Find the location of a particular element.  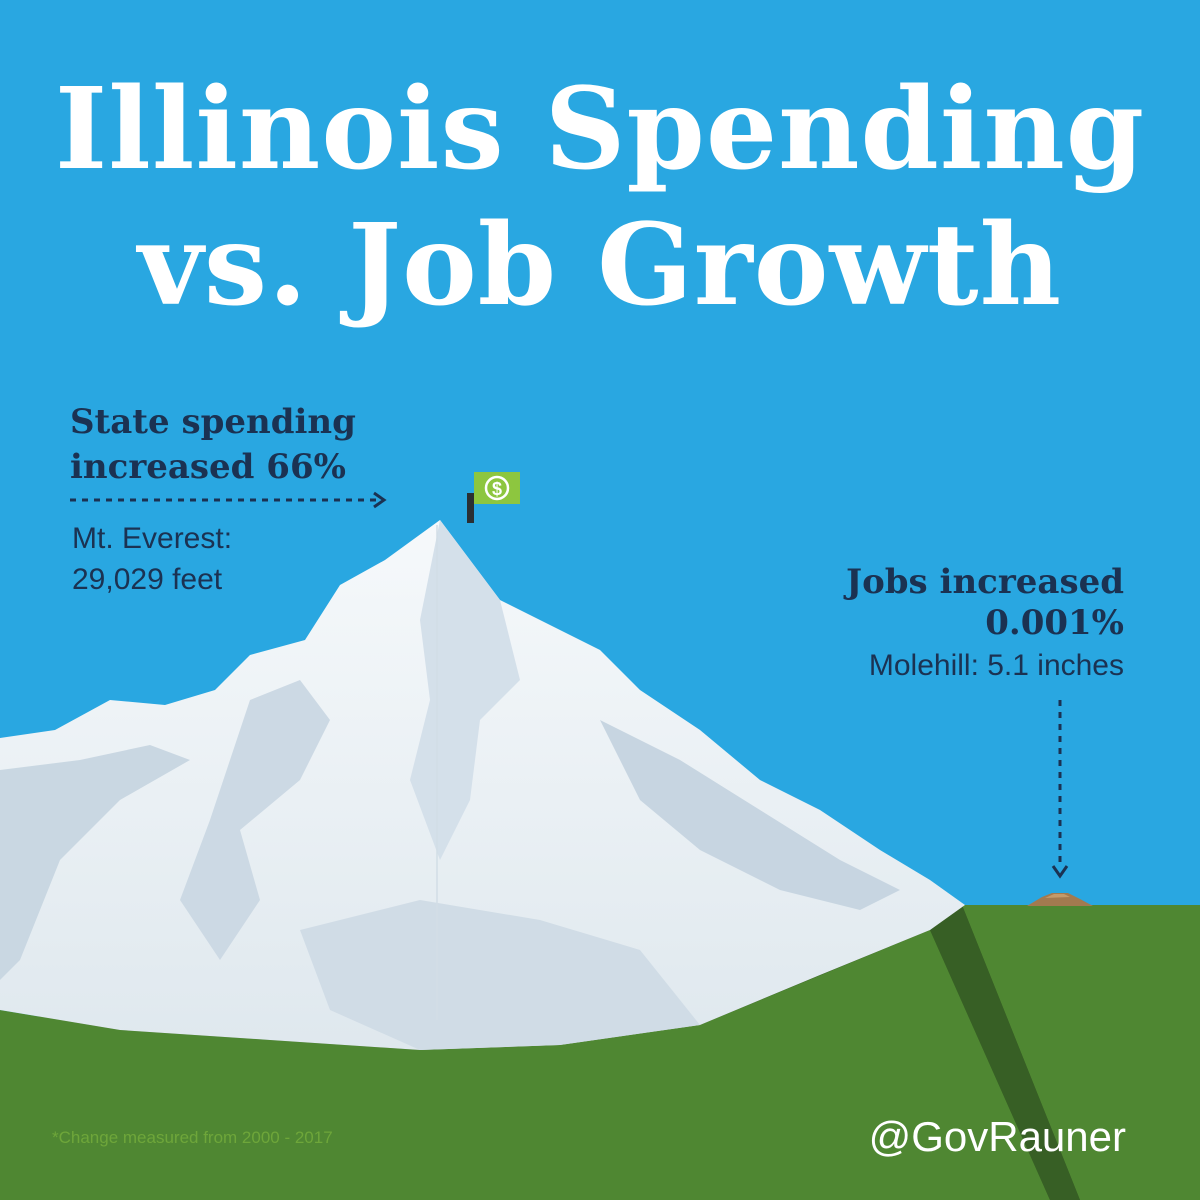

flag-coin is located at coordinates (497, 488).